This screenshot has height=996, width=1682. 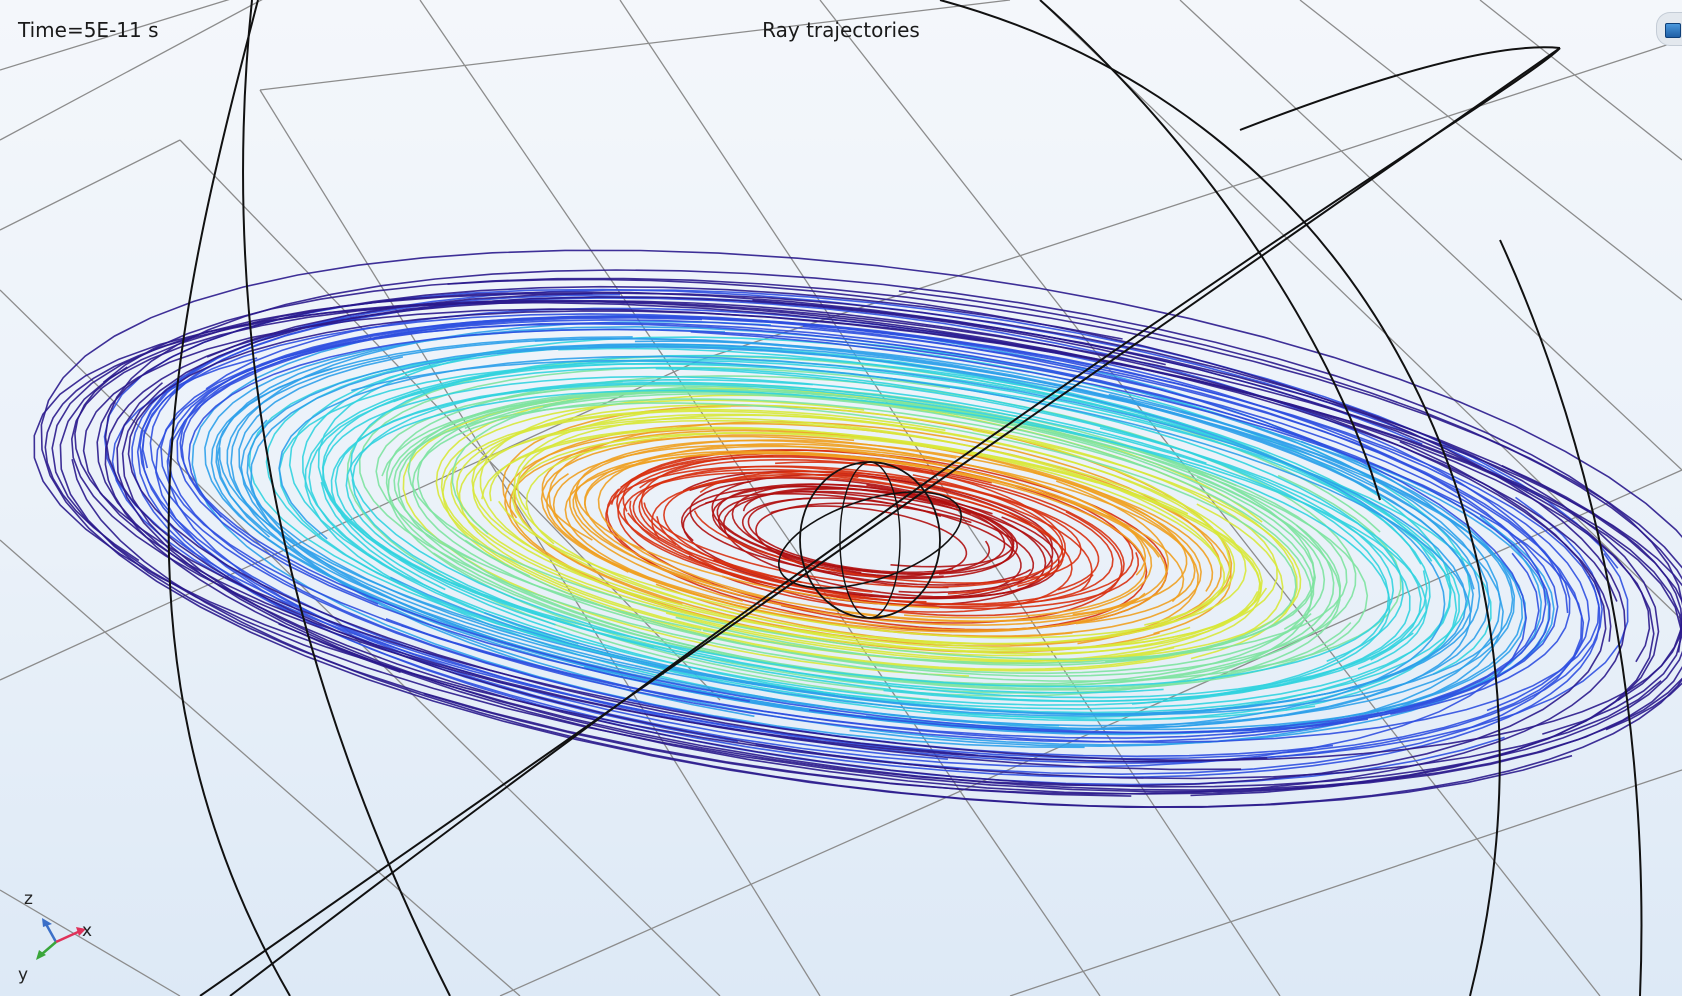 I want to click on x-axis-arrow, so click(x=67, y=937).